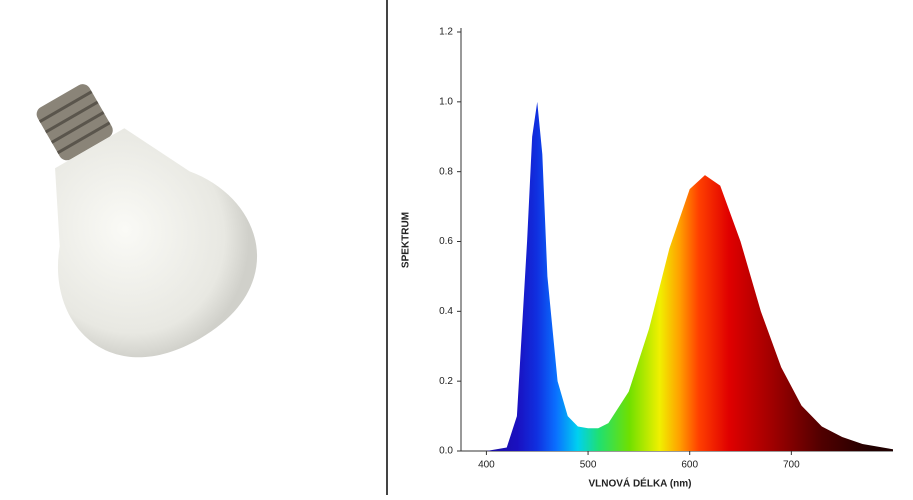 This screenshot has height=500, width=913. What do you see at coordinates (486, 465) in the screenshot?
I see `x-tick-label: 400` at bounding box center [486, 465].